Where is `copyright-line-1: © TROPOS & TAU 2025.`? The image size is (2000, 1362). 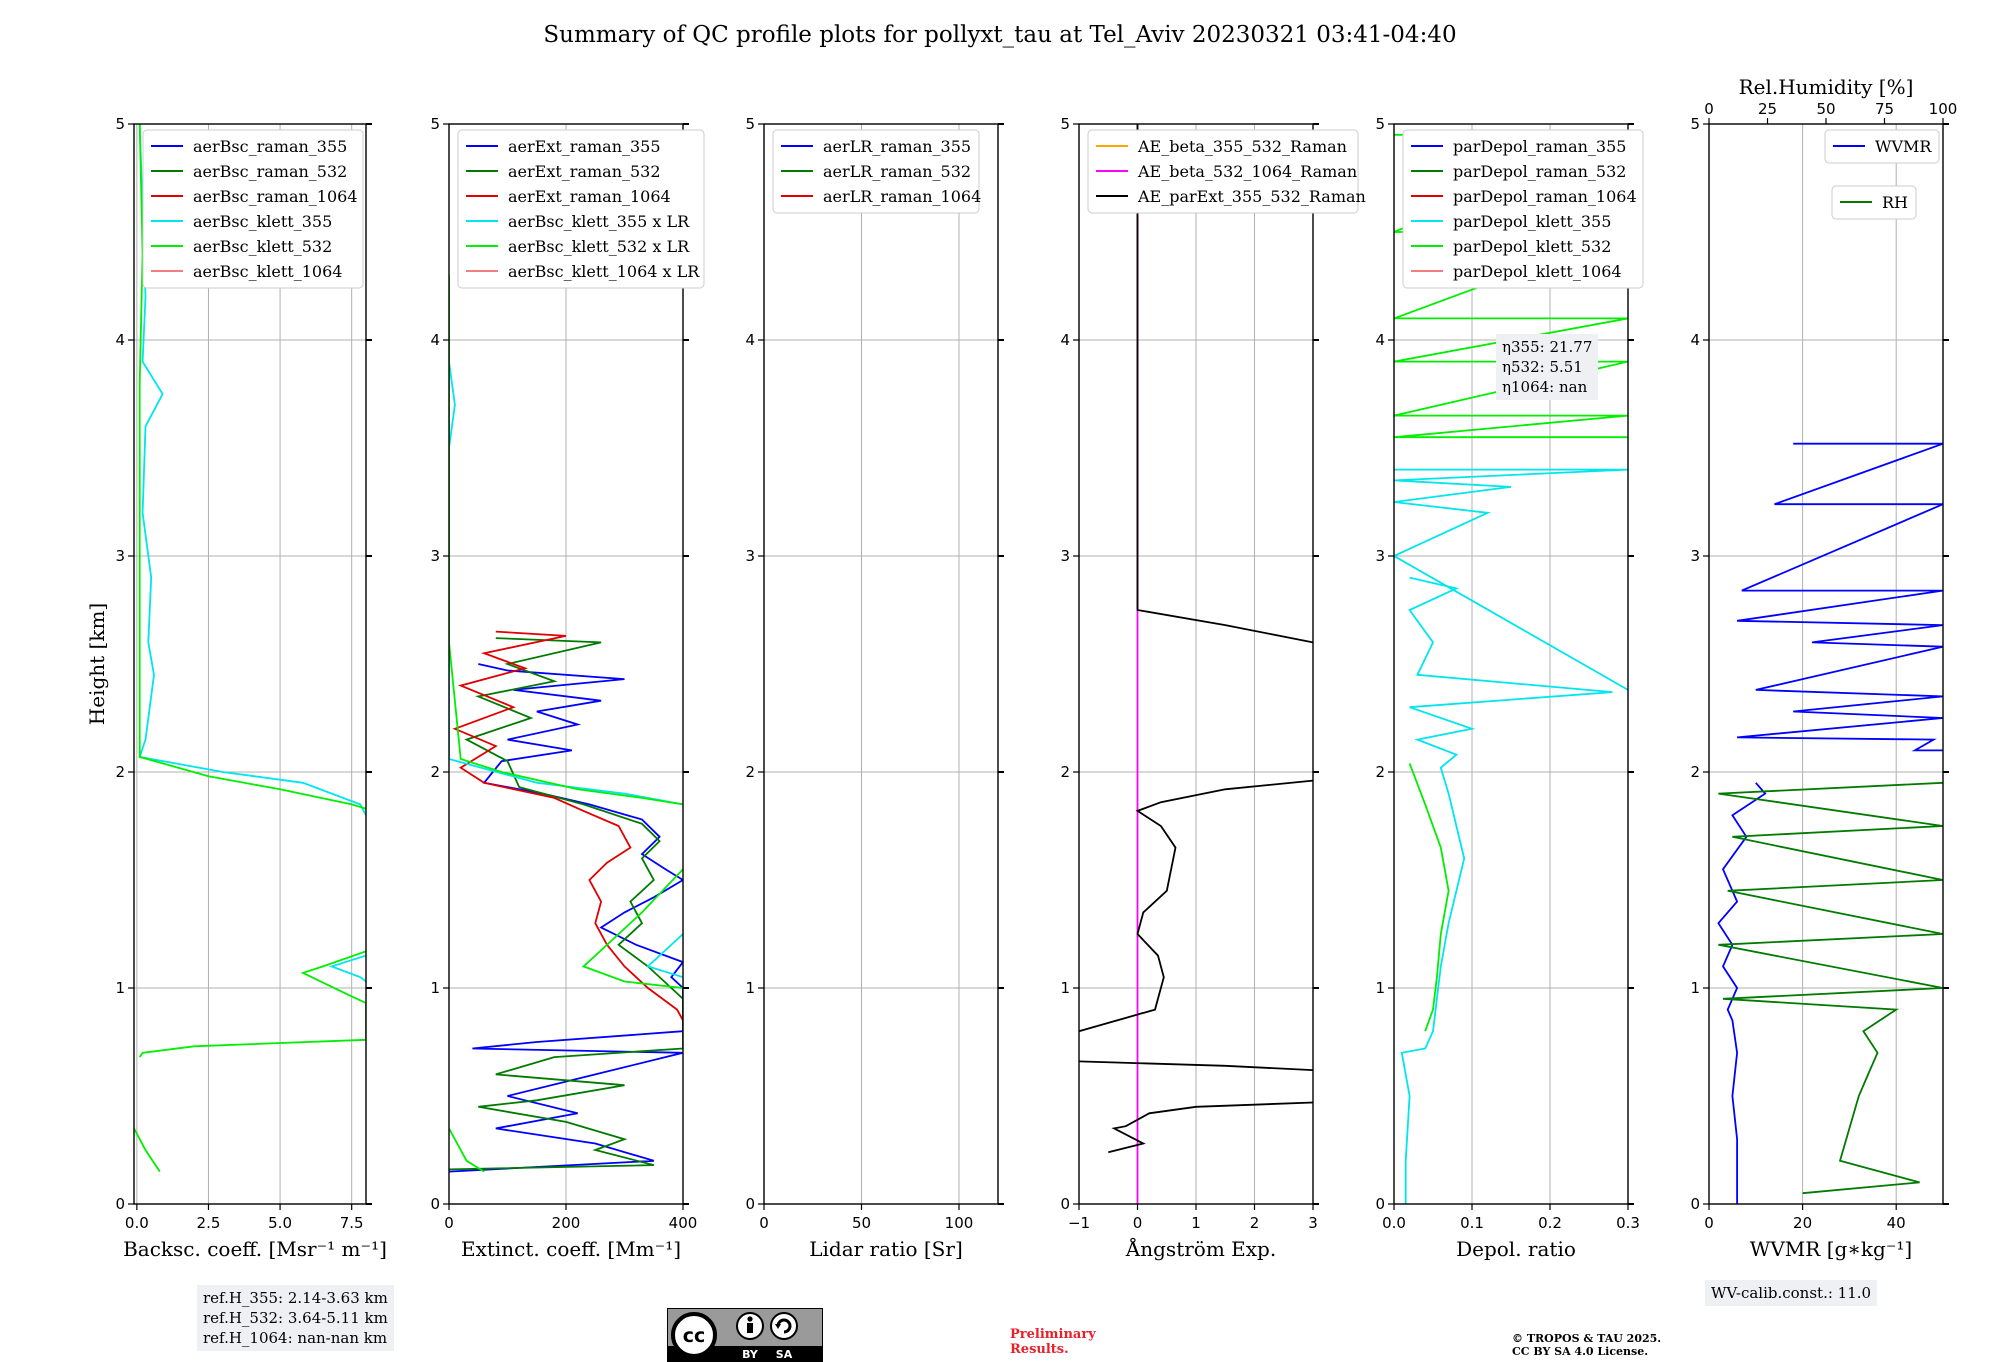 copyright-line-1: © TROPOS & TAU 2025. is located at coordinates (1587, 1338).